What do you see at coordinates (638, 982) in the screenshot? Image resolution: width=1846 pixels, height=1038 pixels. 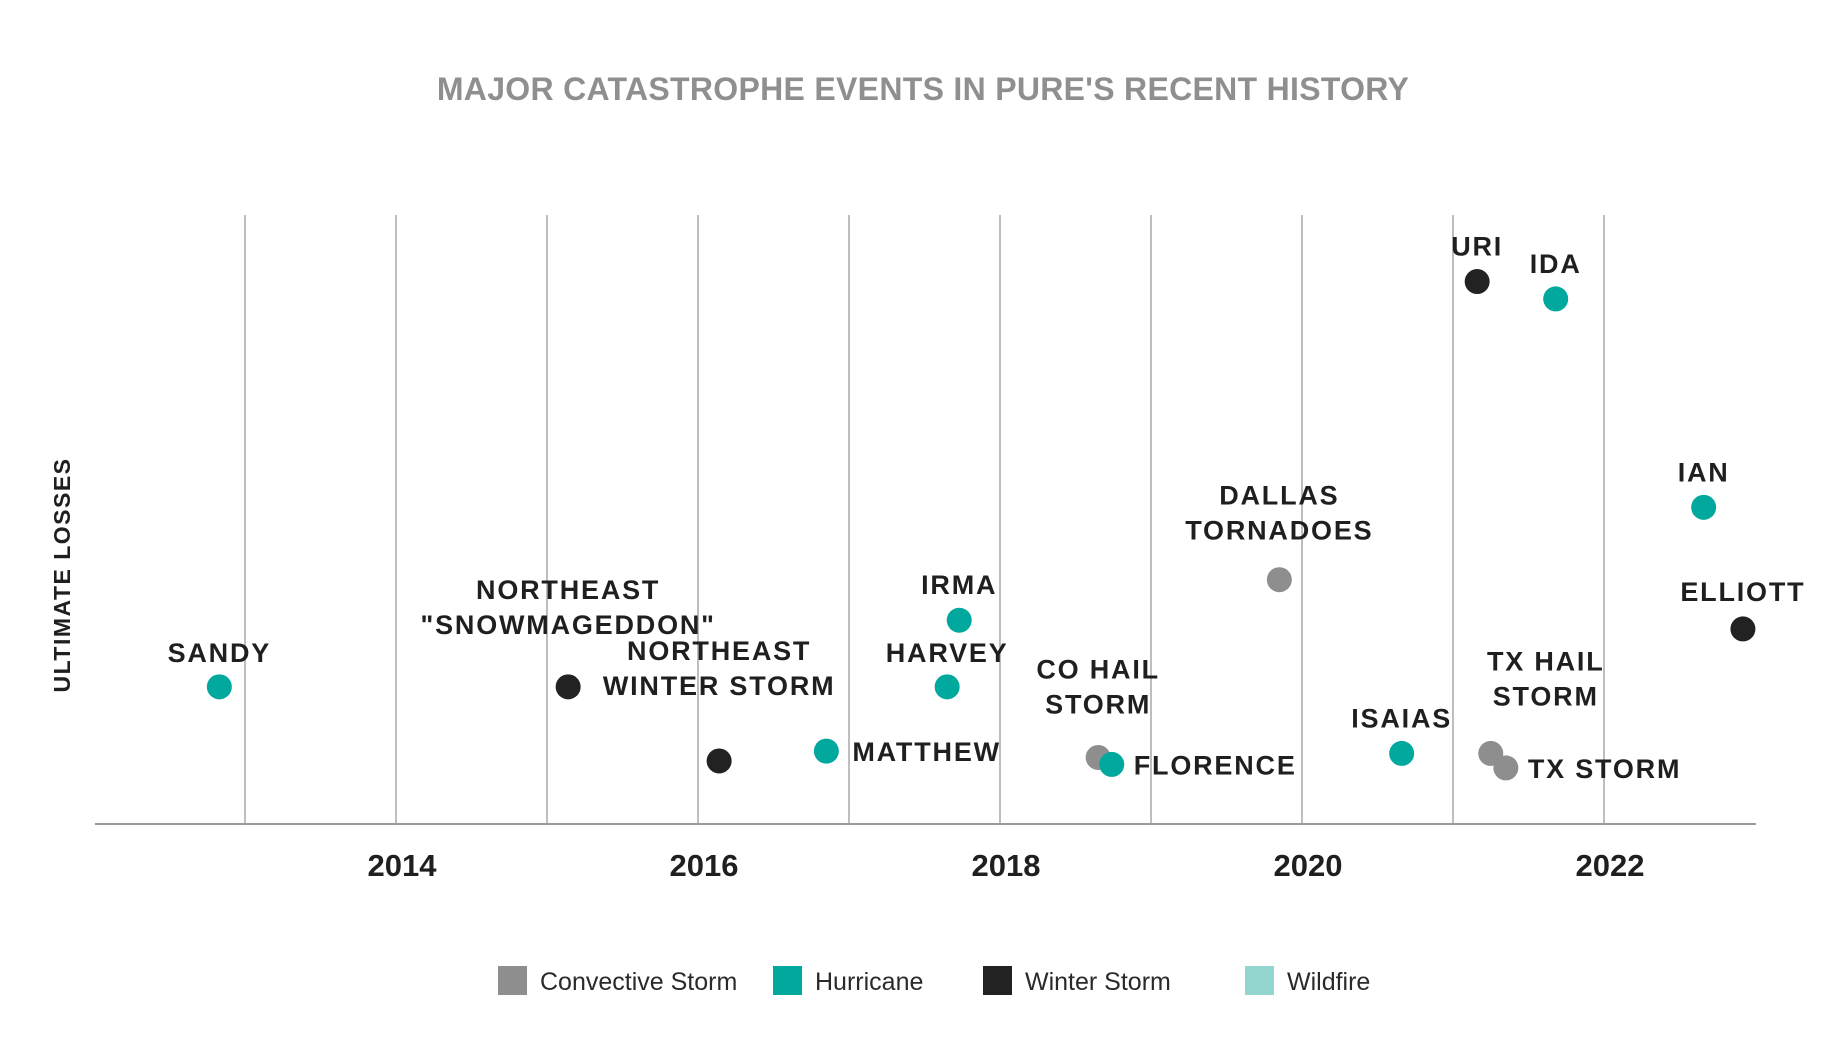 I see `legend-label-convective-storm: Convective Storm` at bounding box center [638, 982].